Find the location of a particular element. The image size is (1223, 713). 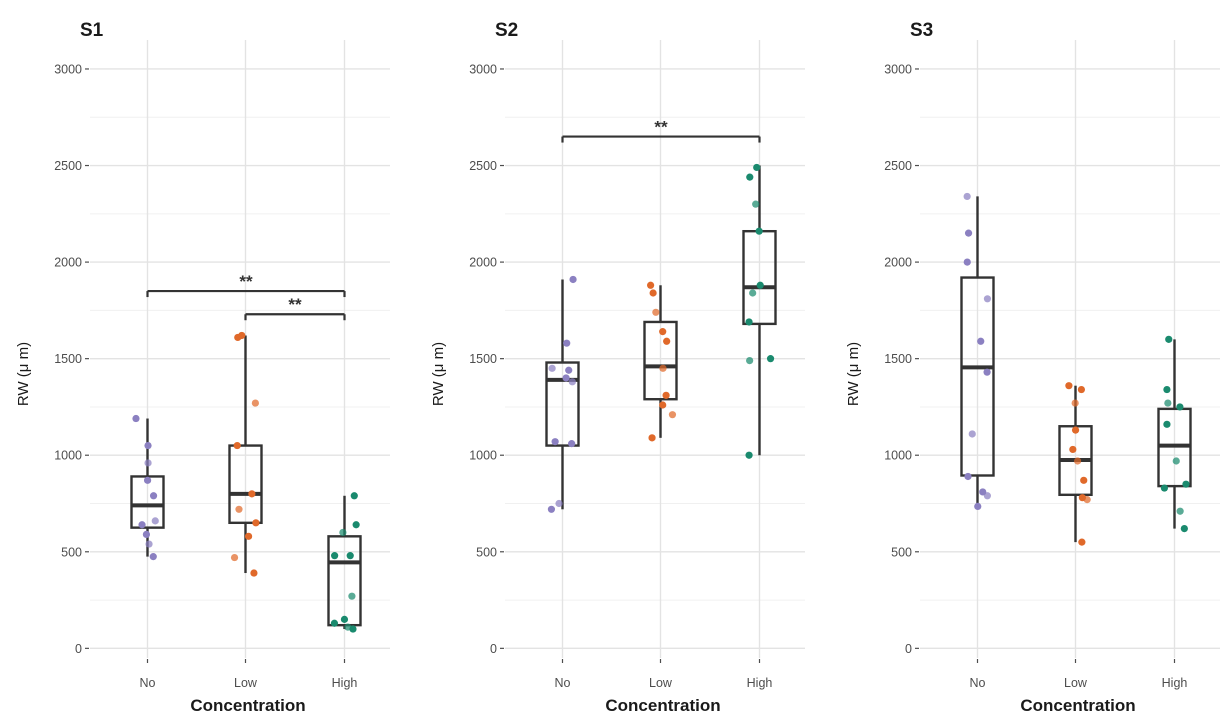

panel-title: S2 is located at coordinates (506, 30).